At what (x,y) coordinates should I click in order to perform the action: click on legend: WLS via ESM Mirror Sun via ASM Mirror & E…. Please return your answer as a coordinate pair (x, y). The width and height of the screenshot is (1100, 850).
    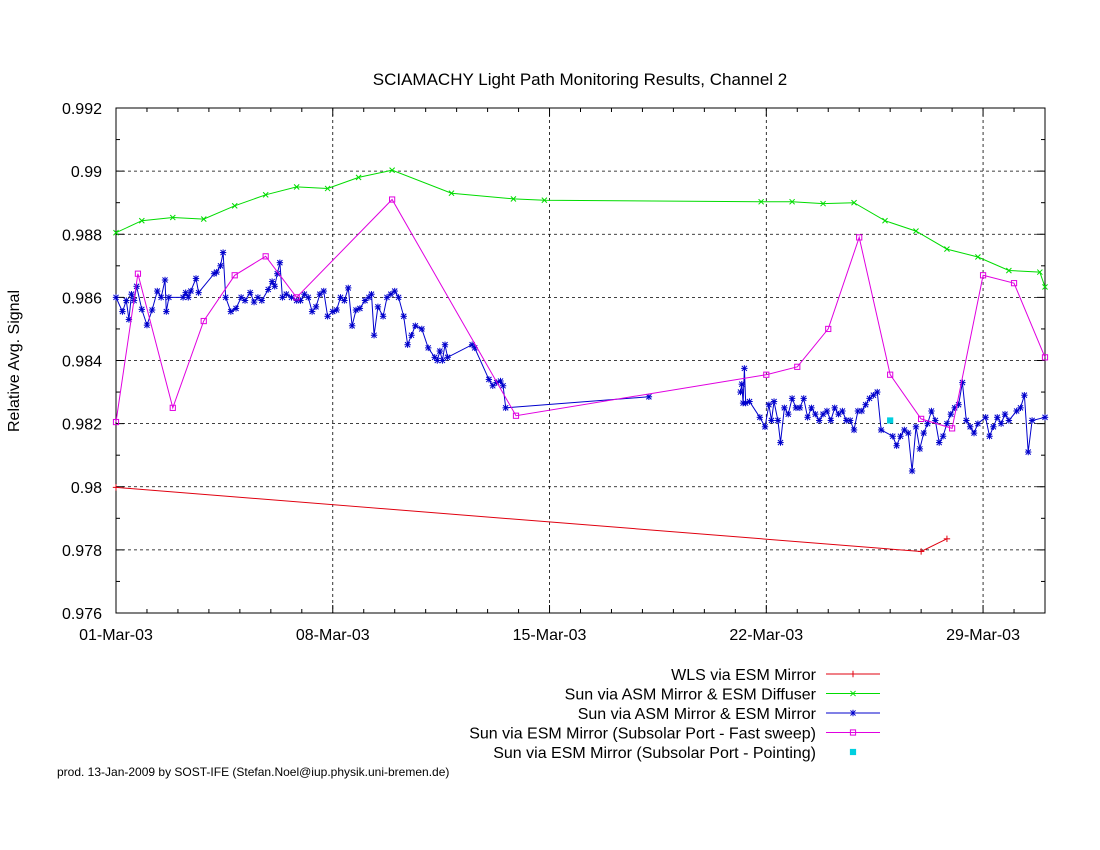
    Looking at the image, I should click on (674, 714).